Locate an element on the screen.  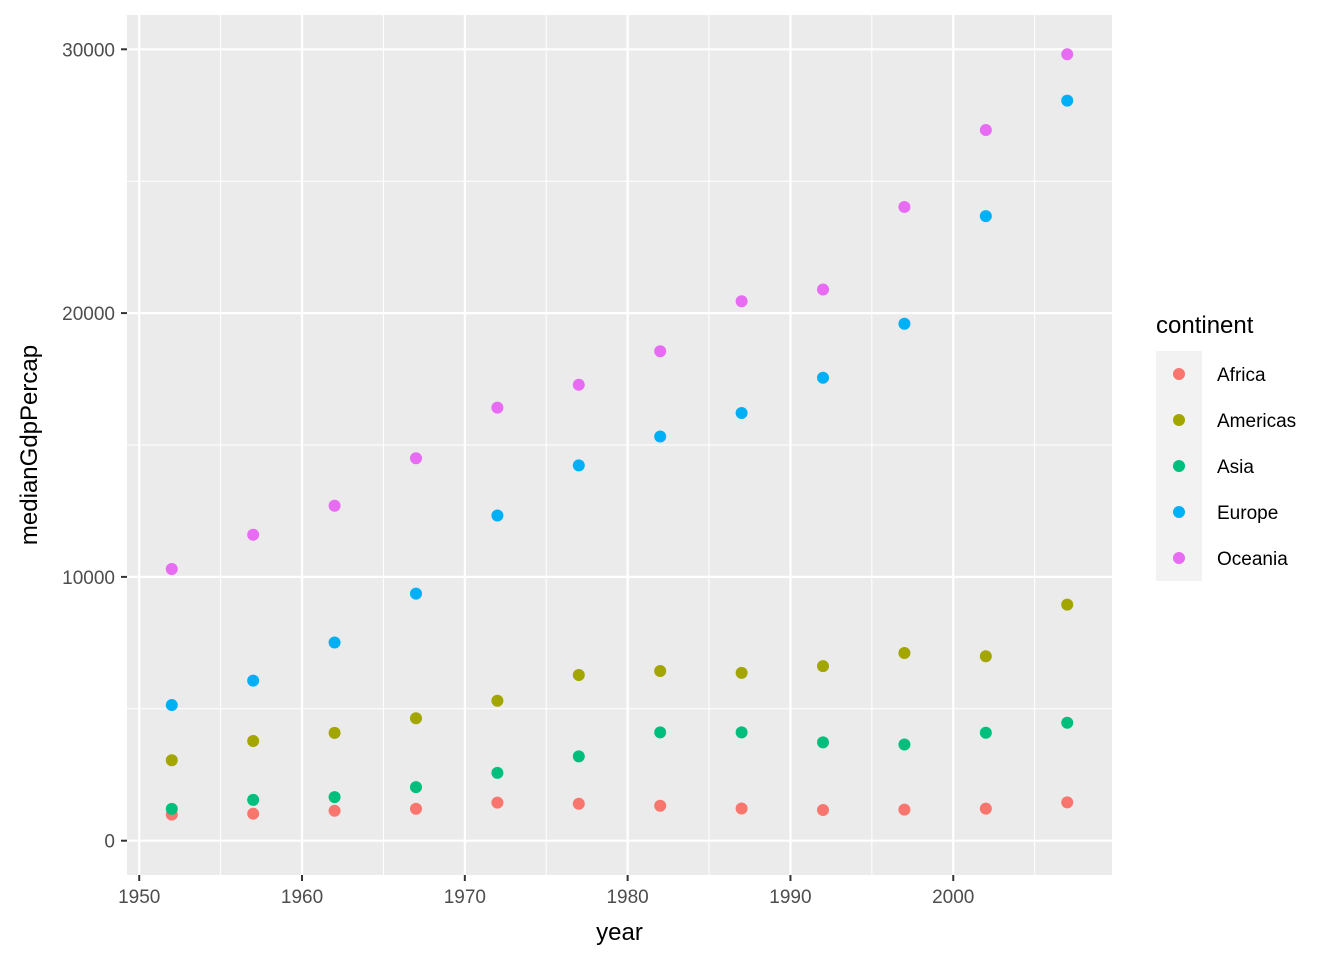
legend-item-americas: Americas is located at coordinates (1234, 421).